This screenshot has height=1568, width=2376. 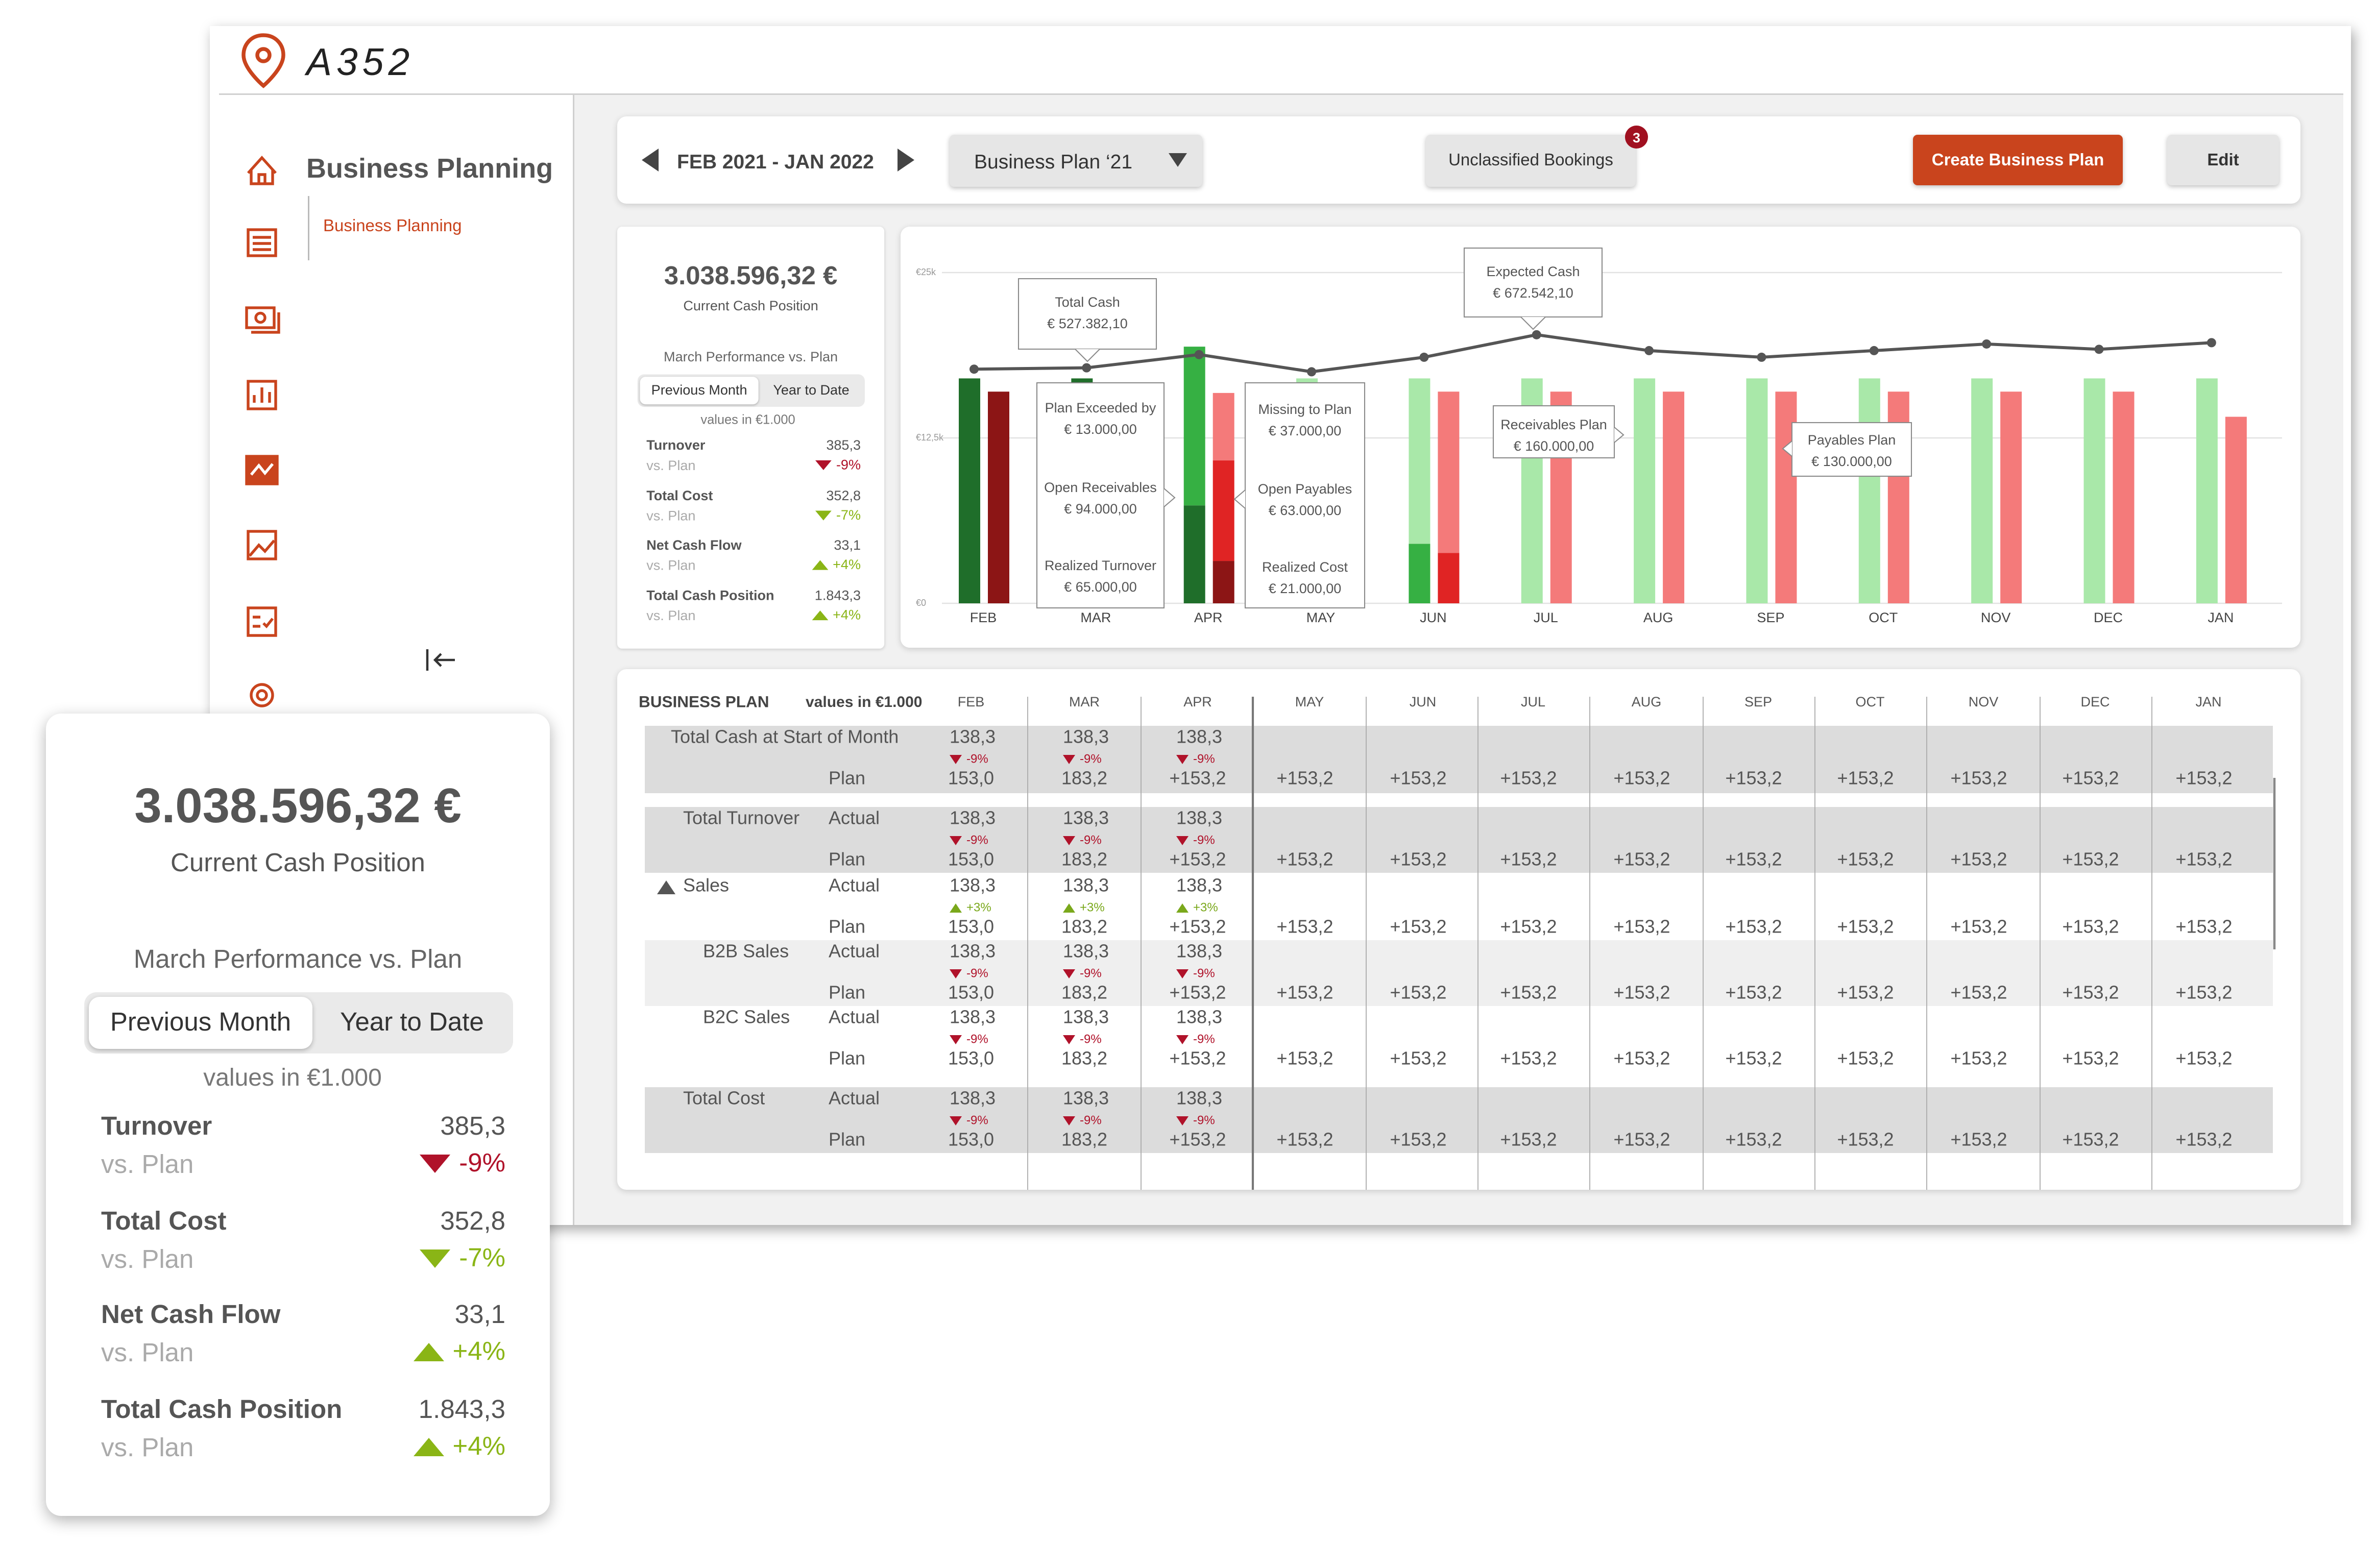 I want to click on y-tick-label: €25k, so click(x=926, y=272).